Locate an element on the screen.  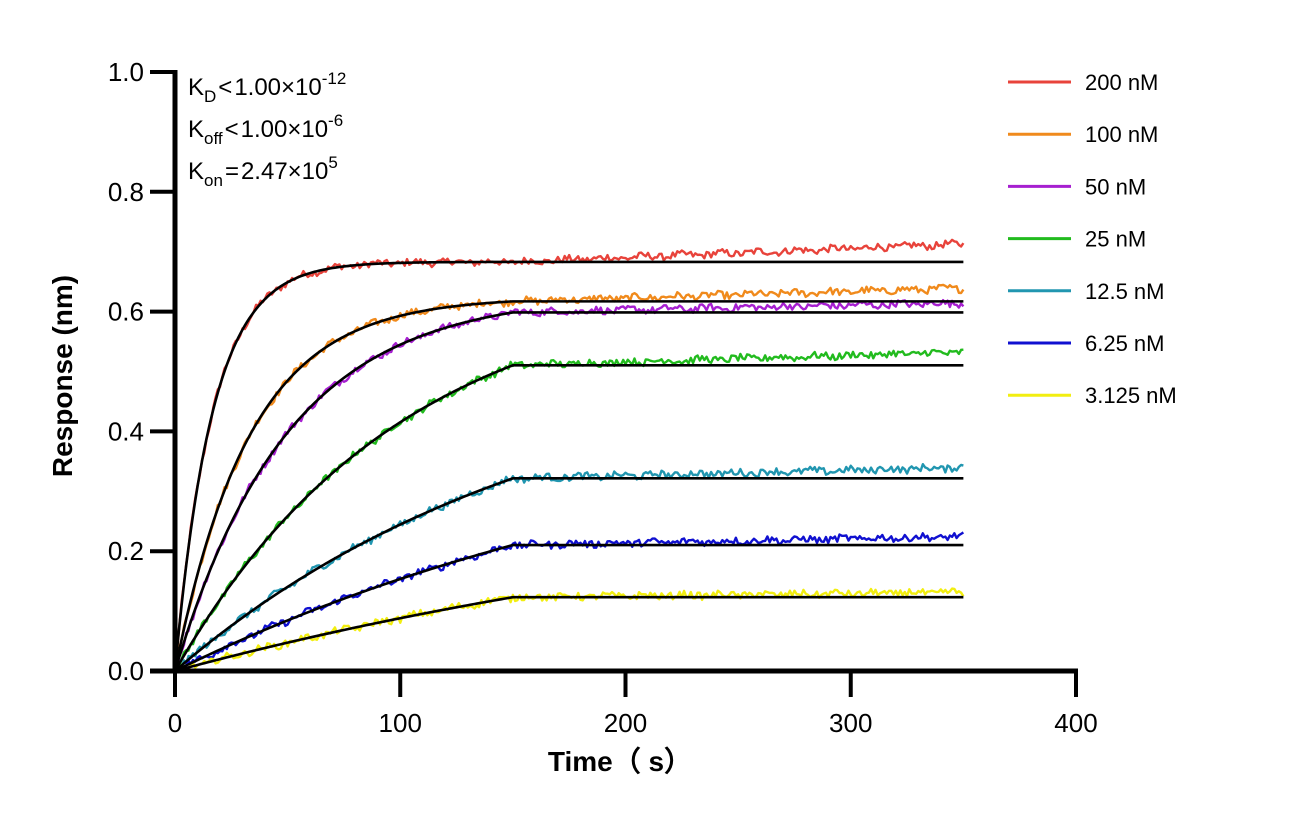
kinetic-constant: Koff<1.00×10-6 is located at coordinates (265, 129).